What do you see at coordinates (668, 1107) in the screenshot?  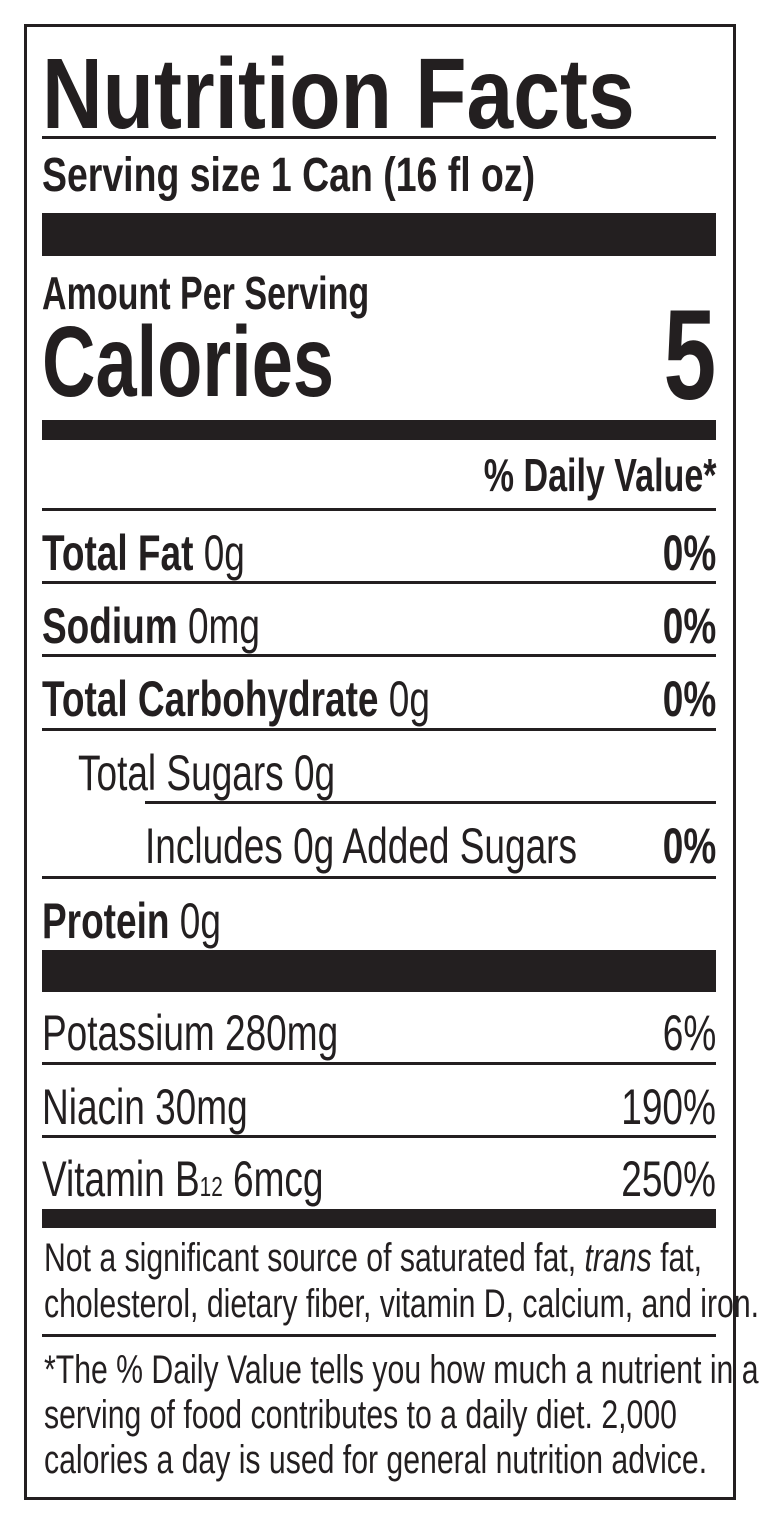 I see `dv-niacin: 190%` at bounding box center [668, 1107].